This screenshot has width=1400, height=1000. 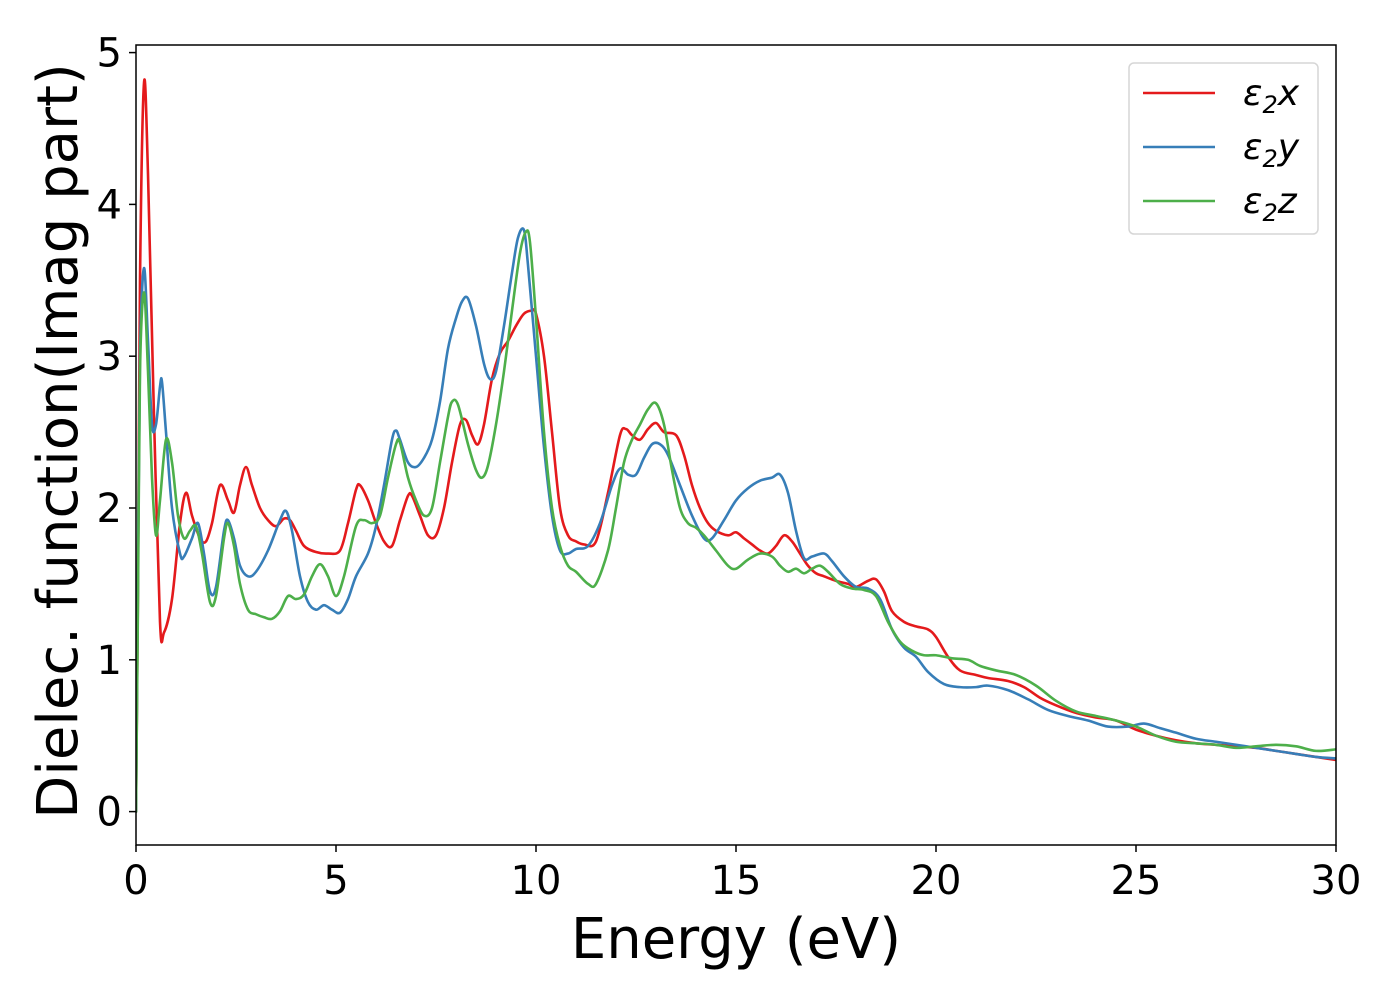 I want to click on y-tick-label: 3, so click(x=109, y=357).